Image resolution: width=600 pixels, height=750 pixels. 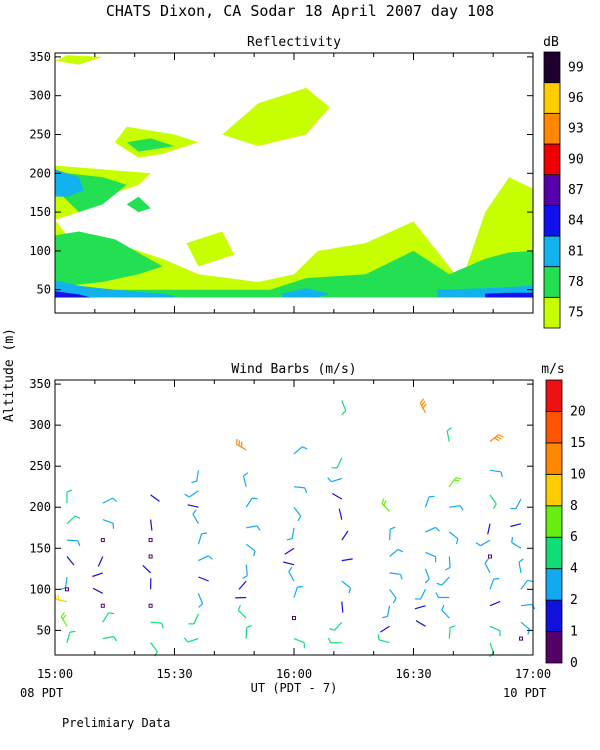 I want to click on y-tick-label: 300, so click(x=40, y=425).